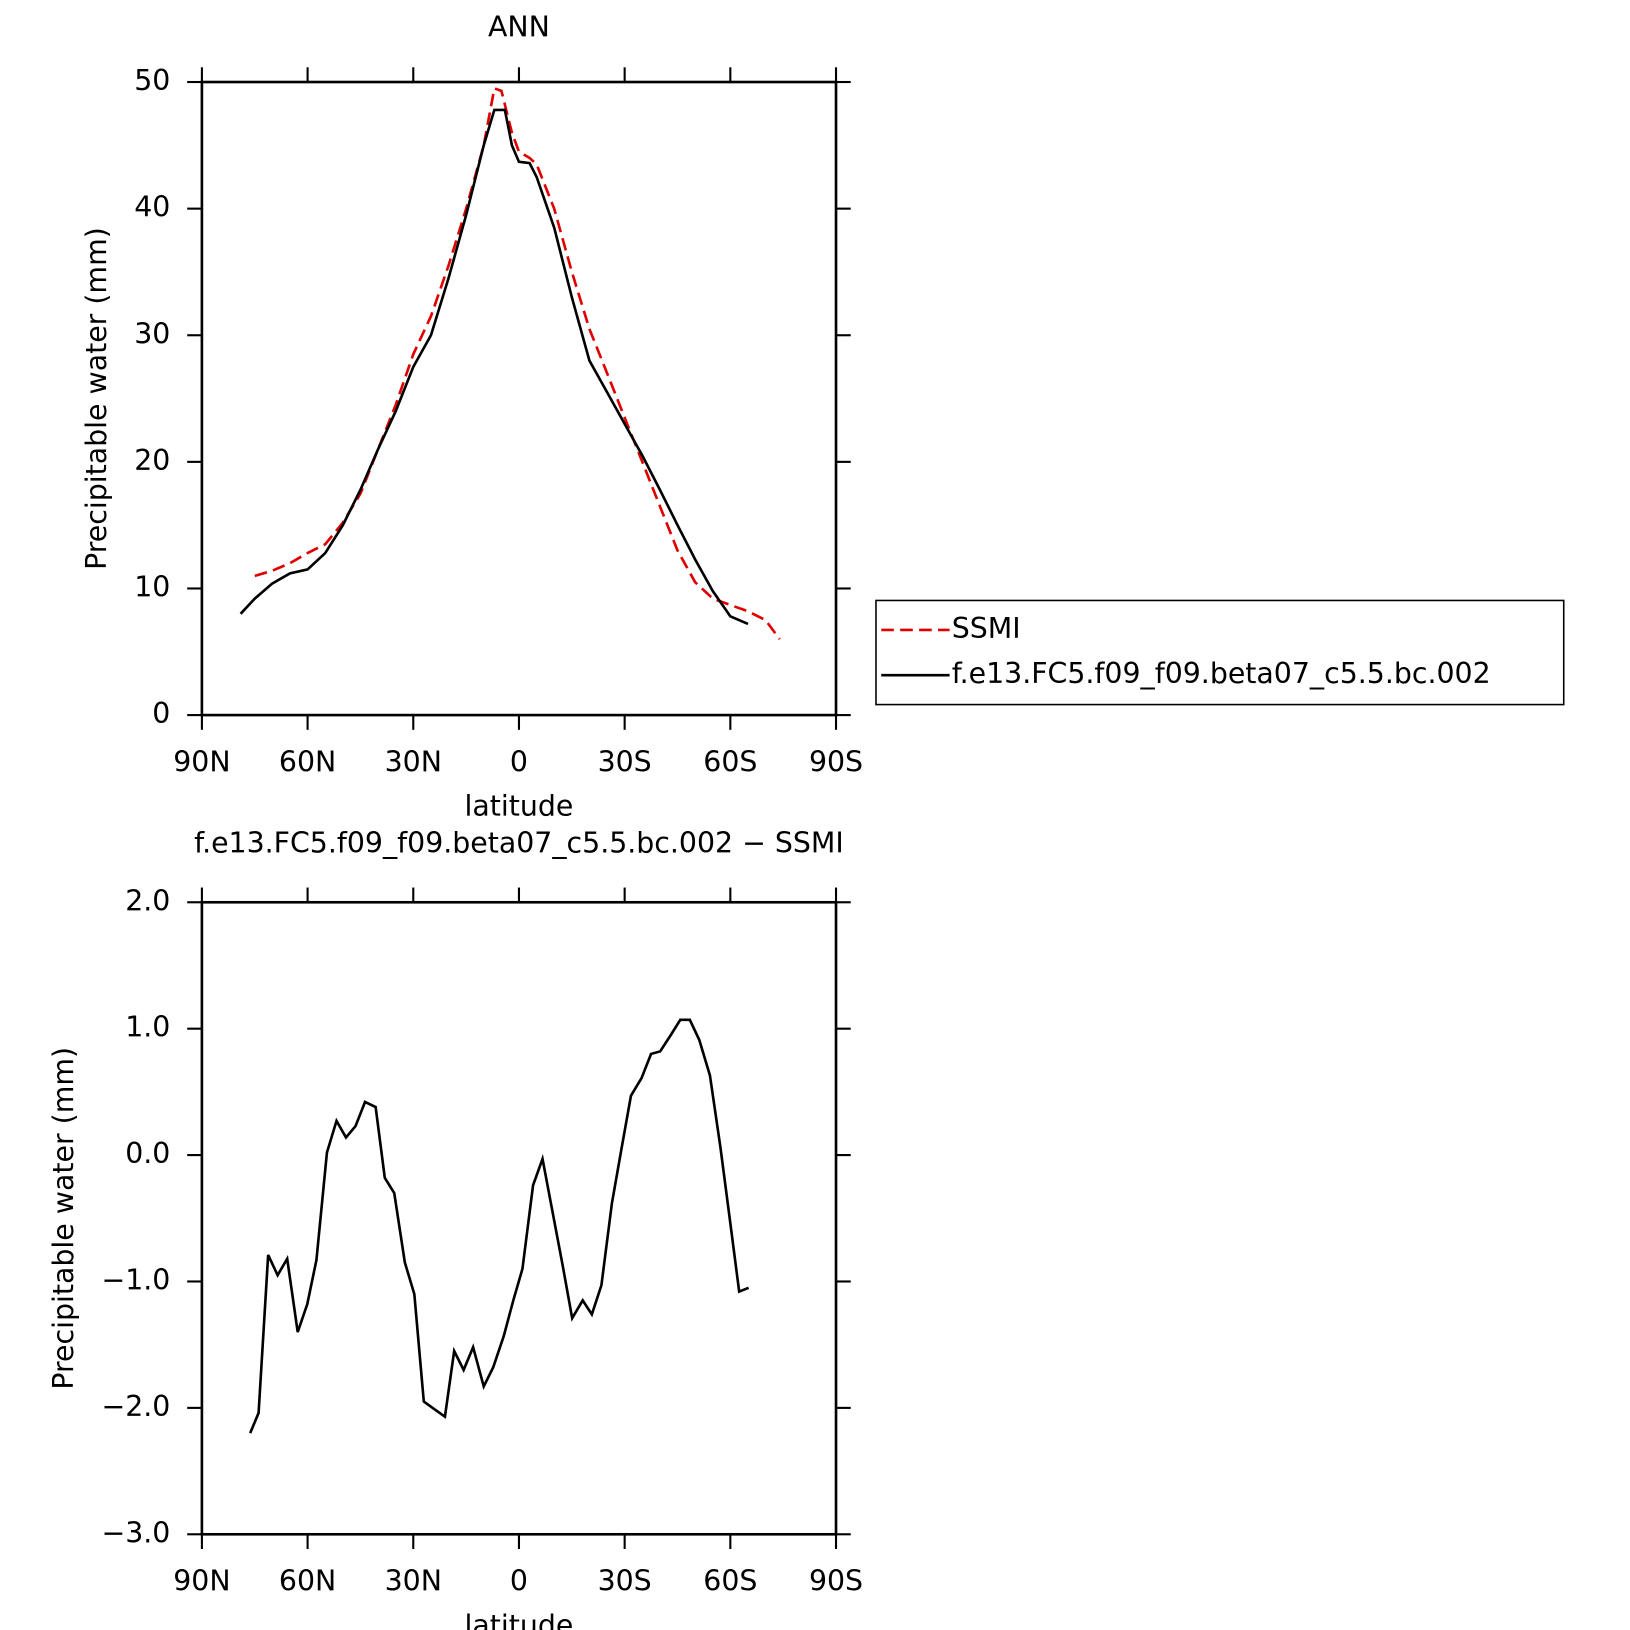  Describe the element at coordinates (1220, 652) in the screenshot. I see `legend-box` at that location.